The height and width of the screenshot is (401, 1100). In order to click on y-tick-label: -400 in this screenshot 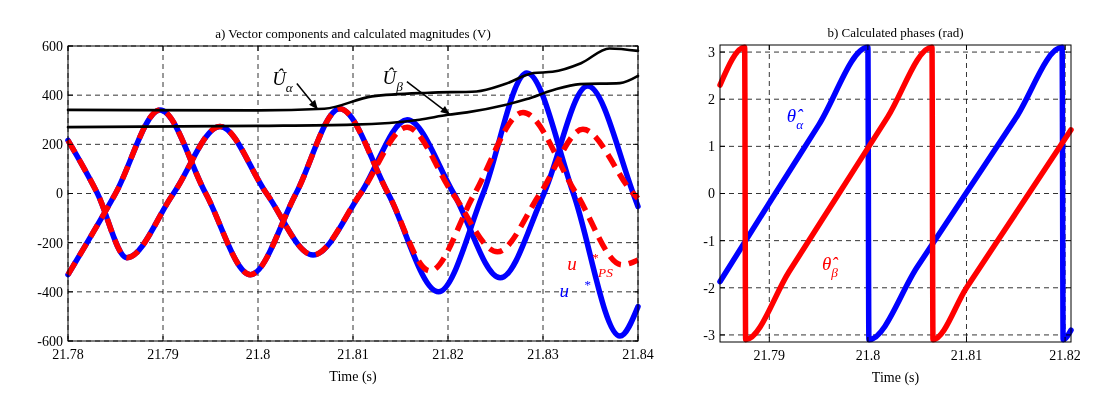, I will do `click(50, 292)`.